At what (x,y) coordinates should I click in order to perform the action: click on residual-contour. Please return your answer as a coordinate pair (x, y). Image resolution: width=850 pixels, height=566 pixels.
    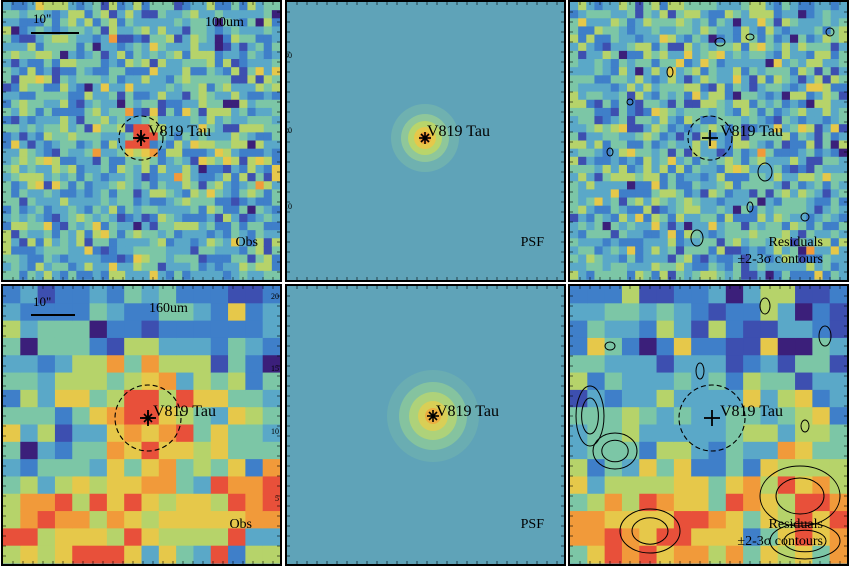
    Looking at the image, I should click on (750, 37).